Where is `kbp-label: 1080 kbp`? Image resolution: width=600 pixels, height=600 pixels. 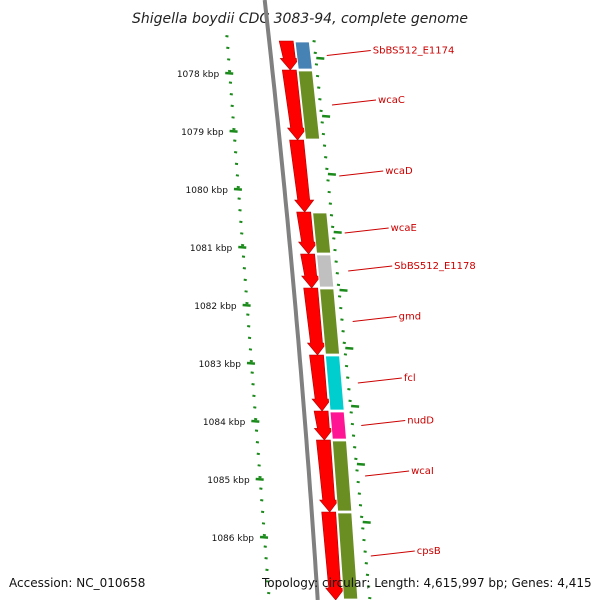
kbp-label: 1080 kbp is located at coordinates (207, 191).